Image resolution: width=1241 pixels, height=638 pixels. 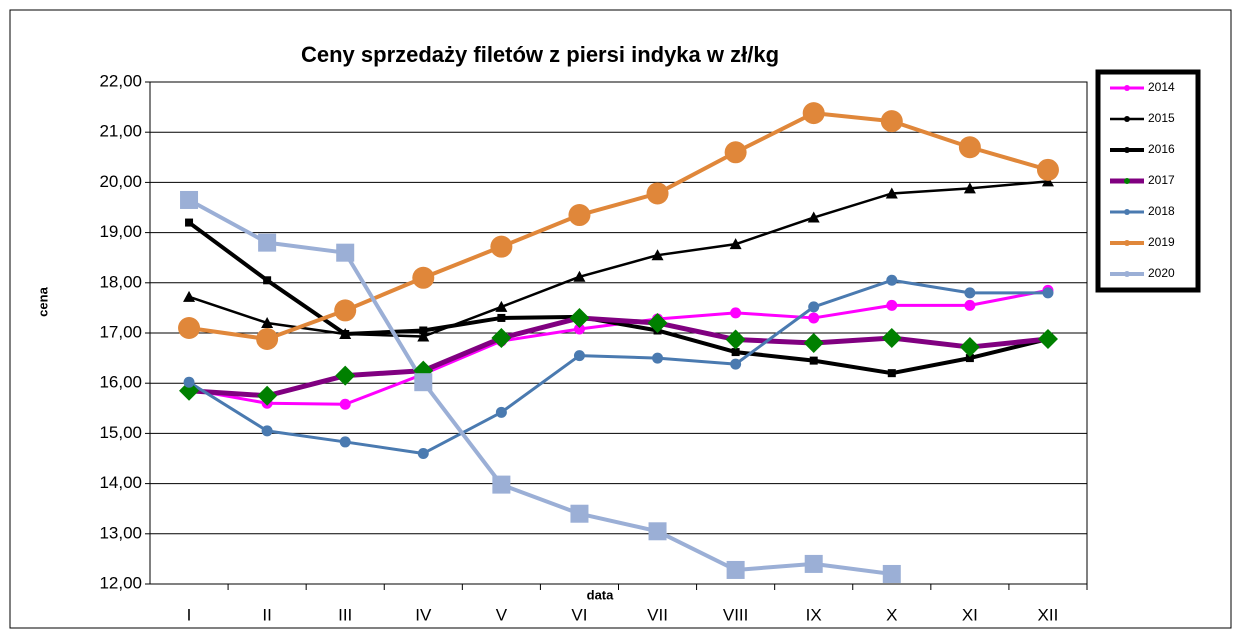 What do you see at coordinates (502, 614) in the screenshot?
I see `x-tick-label: V` at bounding box center [502, 614].